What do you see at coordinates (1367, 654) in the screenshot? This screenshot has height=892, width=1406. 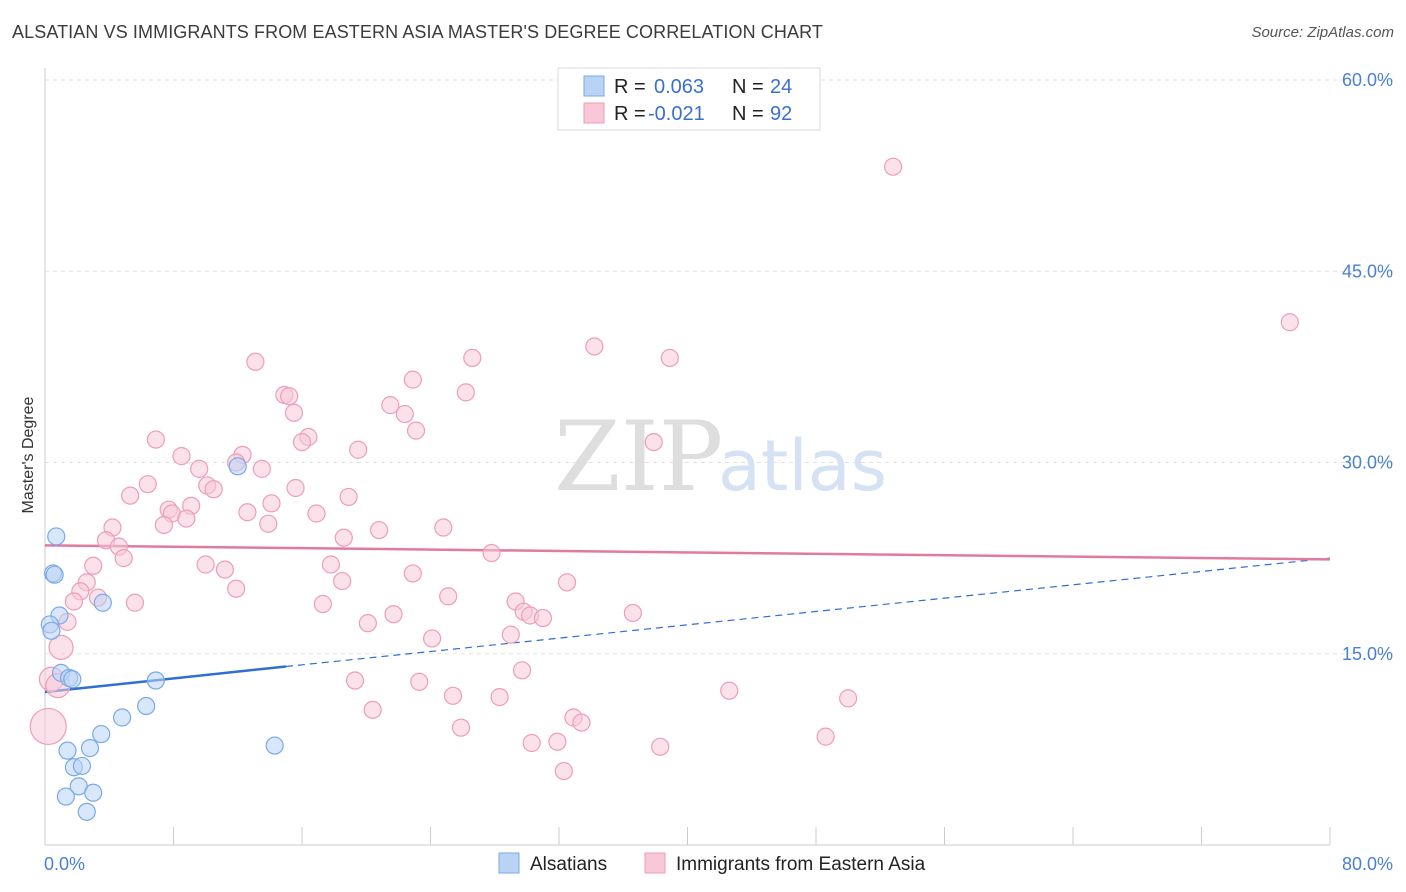 I see `y-tick-label: 15.0%` at bounding box center [1367, 654].